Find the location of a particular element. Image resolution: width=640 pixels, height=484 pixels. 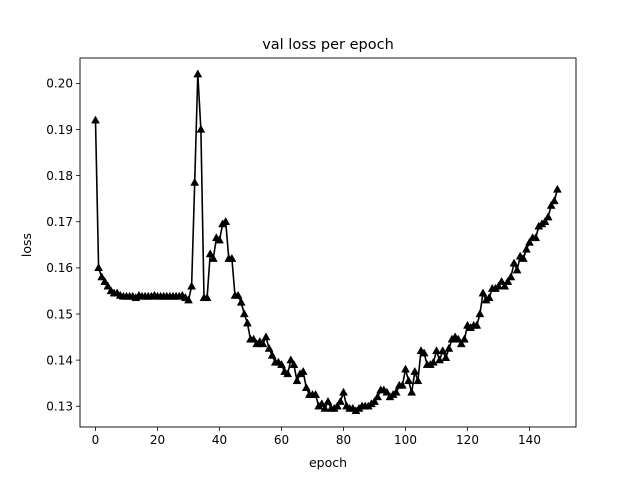

y-tick-label: 0.18 is located at coordinates (59, 176).